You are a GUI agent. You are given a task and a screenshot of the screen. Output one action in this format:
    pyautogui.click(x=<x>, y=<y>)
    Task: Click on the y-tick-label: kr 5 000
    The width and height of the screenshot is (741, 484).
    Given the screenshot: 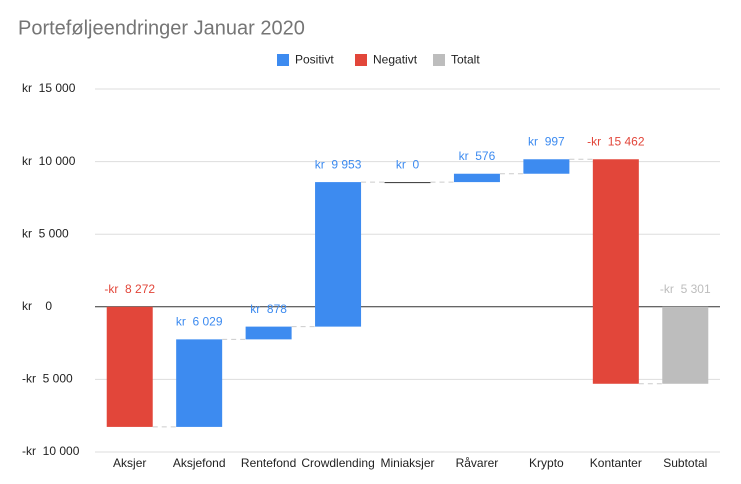 What is the action you would take?
    pyautogui.click(x=45, y=233)
    